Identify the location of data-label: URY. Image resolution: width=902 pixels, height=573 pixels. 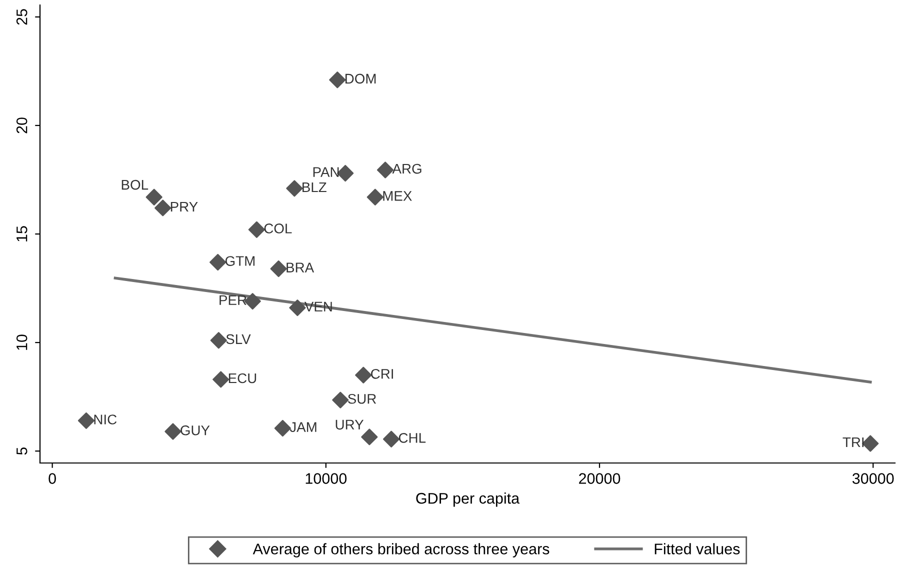
(350, 425).